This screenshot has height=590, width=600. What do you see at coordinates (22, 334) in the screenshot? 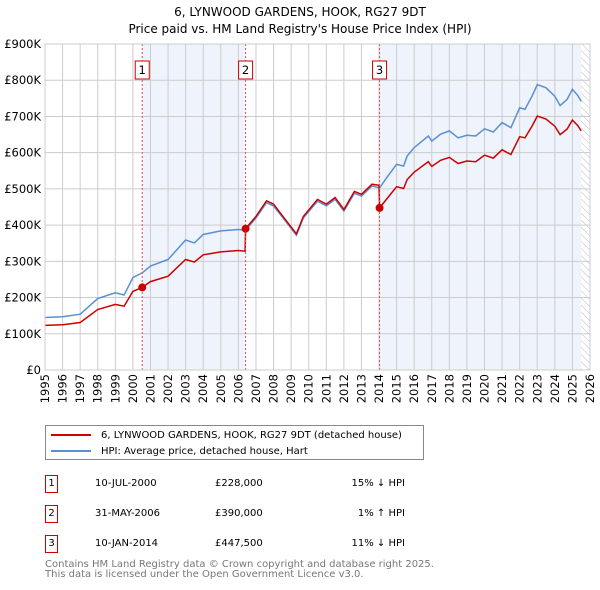
I see `y-tick-label: £100K` at bounding box center [22, 334].